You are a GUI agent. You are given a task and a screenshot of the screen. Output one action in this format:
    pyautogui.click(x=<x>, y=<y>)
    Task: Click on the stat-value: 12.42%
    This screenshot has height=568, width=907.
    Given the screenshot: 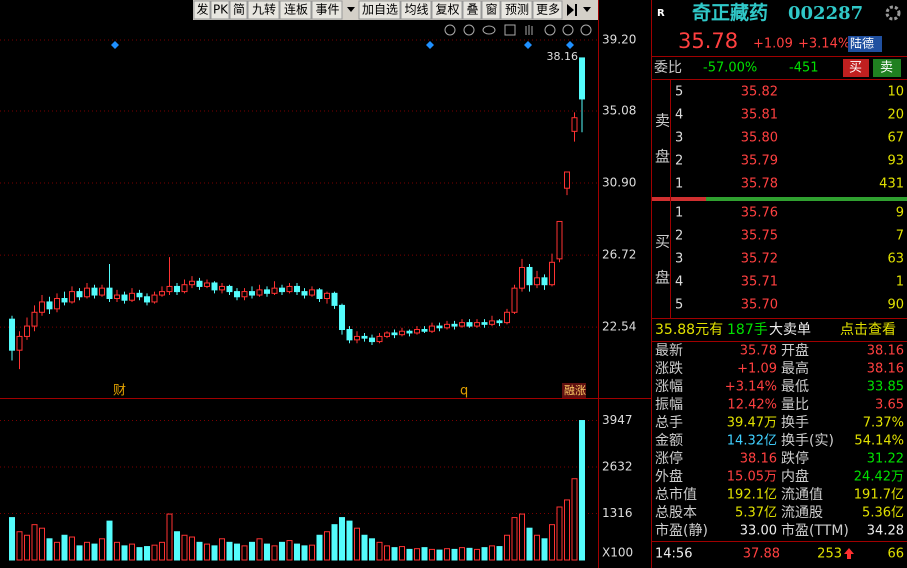 What is the action you would take?
    pyautogui.click(x=752, y=405)
    